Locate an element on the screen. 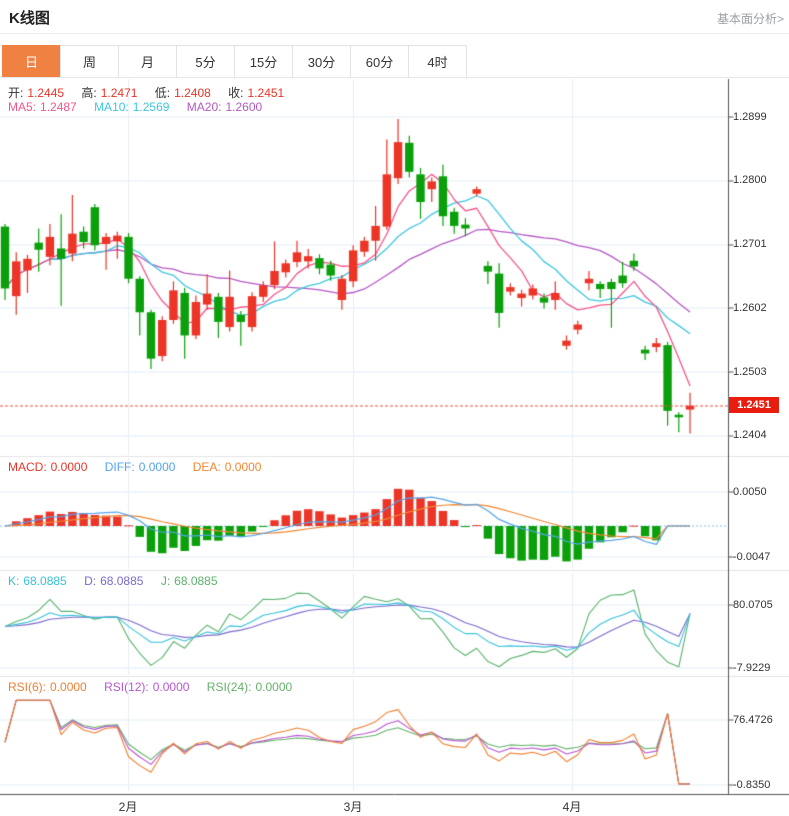 The height and width of the screenshot is (816, 789). j-label: J: is located at coordinates (165, 581).